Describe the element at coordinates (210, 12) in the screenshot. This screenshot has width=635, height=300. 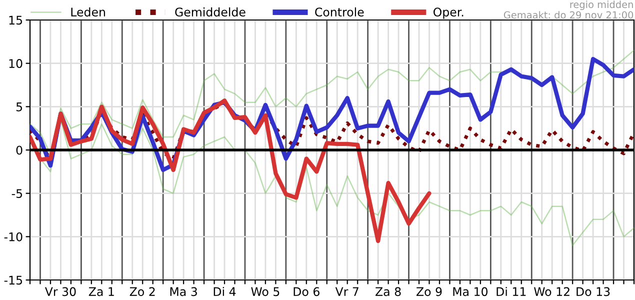
I see `legend-label: Gemiddelde` at that location.